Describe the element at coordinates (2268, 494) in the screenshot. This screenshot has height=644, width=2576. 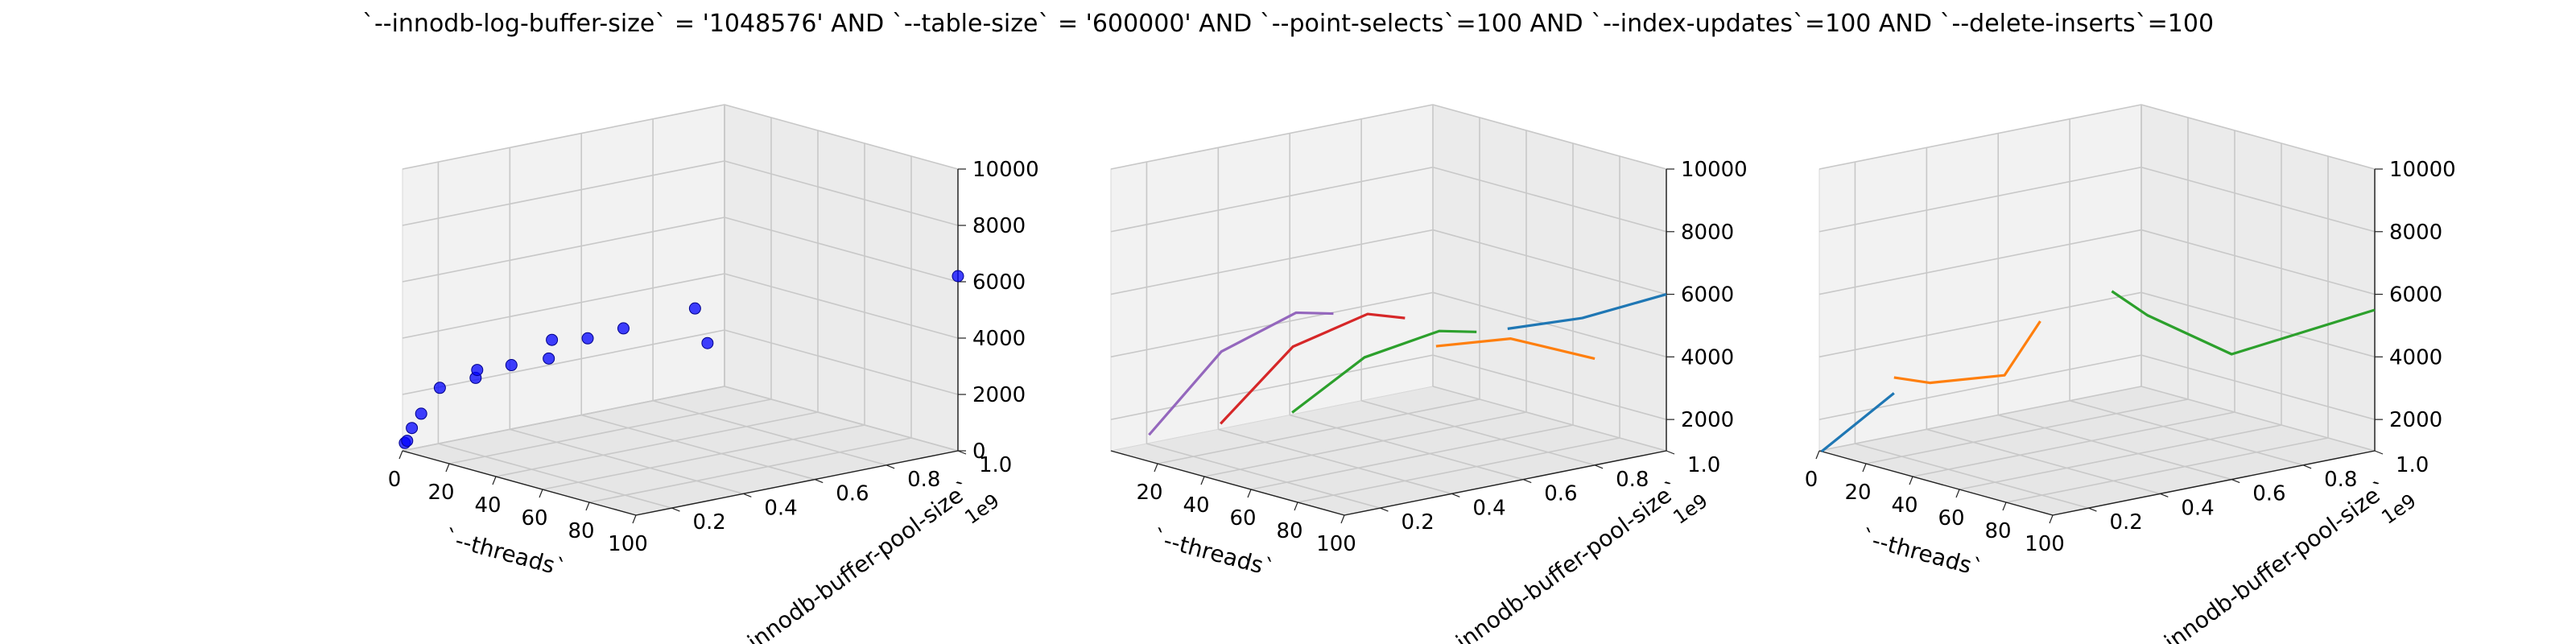
I see `y-tick-label: 0.6` at that location.